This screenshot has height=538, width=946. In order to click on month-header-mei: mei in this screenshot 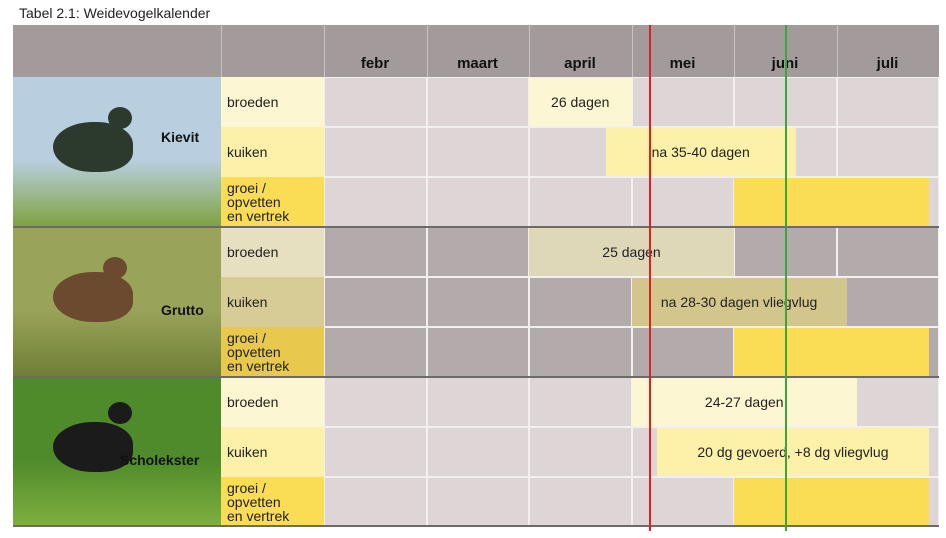, I will do `click(682, 63)`.